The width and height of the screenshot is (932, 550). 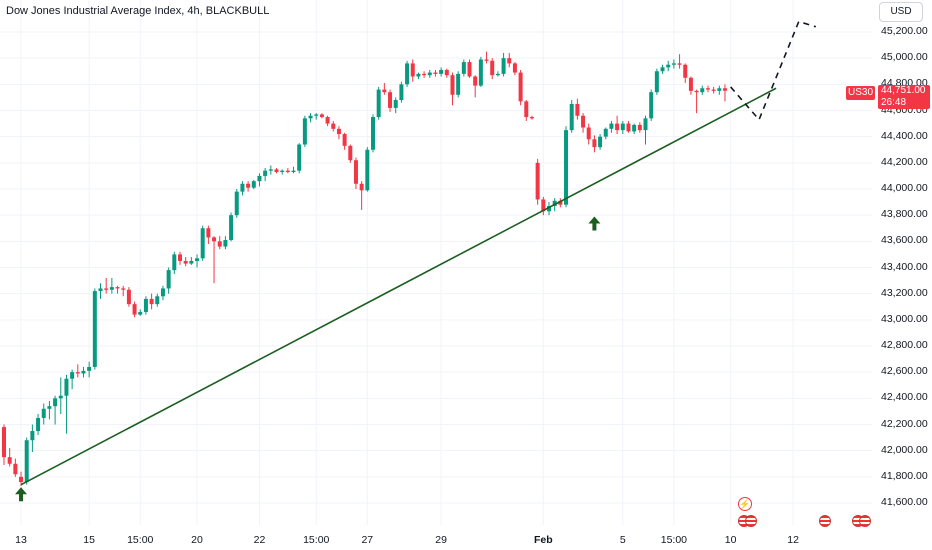 I want to click on x-tick-label: Feb, so click(x=543, y=540).